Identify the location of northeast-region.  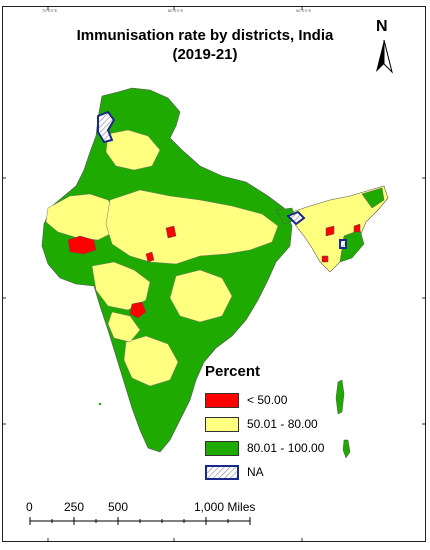
(340, 229).